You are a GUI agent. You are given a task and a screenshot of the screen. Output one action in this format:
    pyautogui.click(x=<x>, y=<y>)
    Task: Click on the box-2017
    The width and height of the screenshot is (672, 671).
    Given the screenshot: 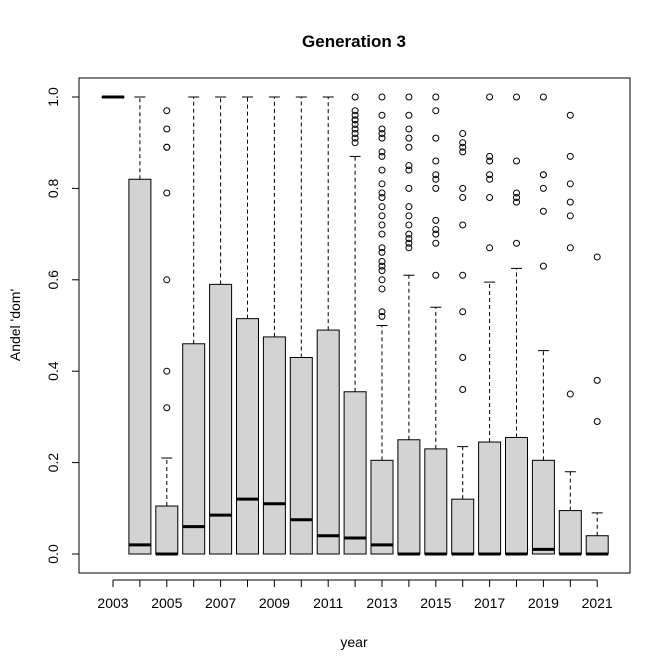 What is the action you would take?
    pyautogui.click(x=490, y=324)
    